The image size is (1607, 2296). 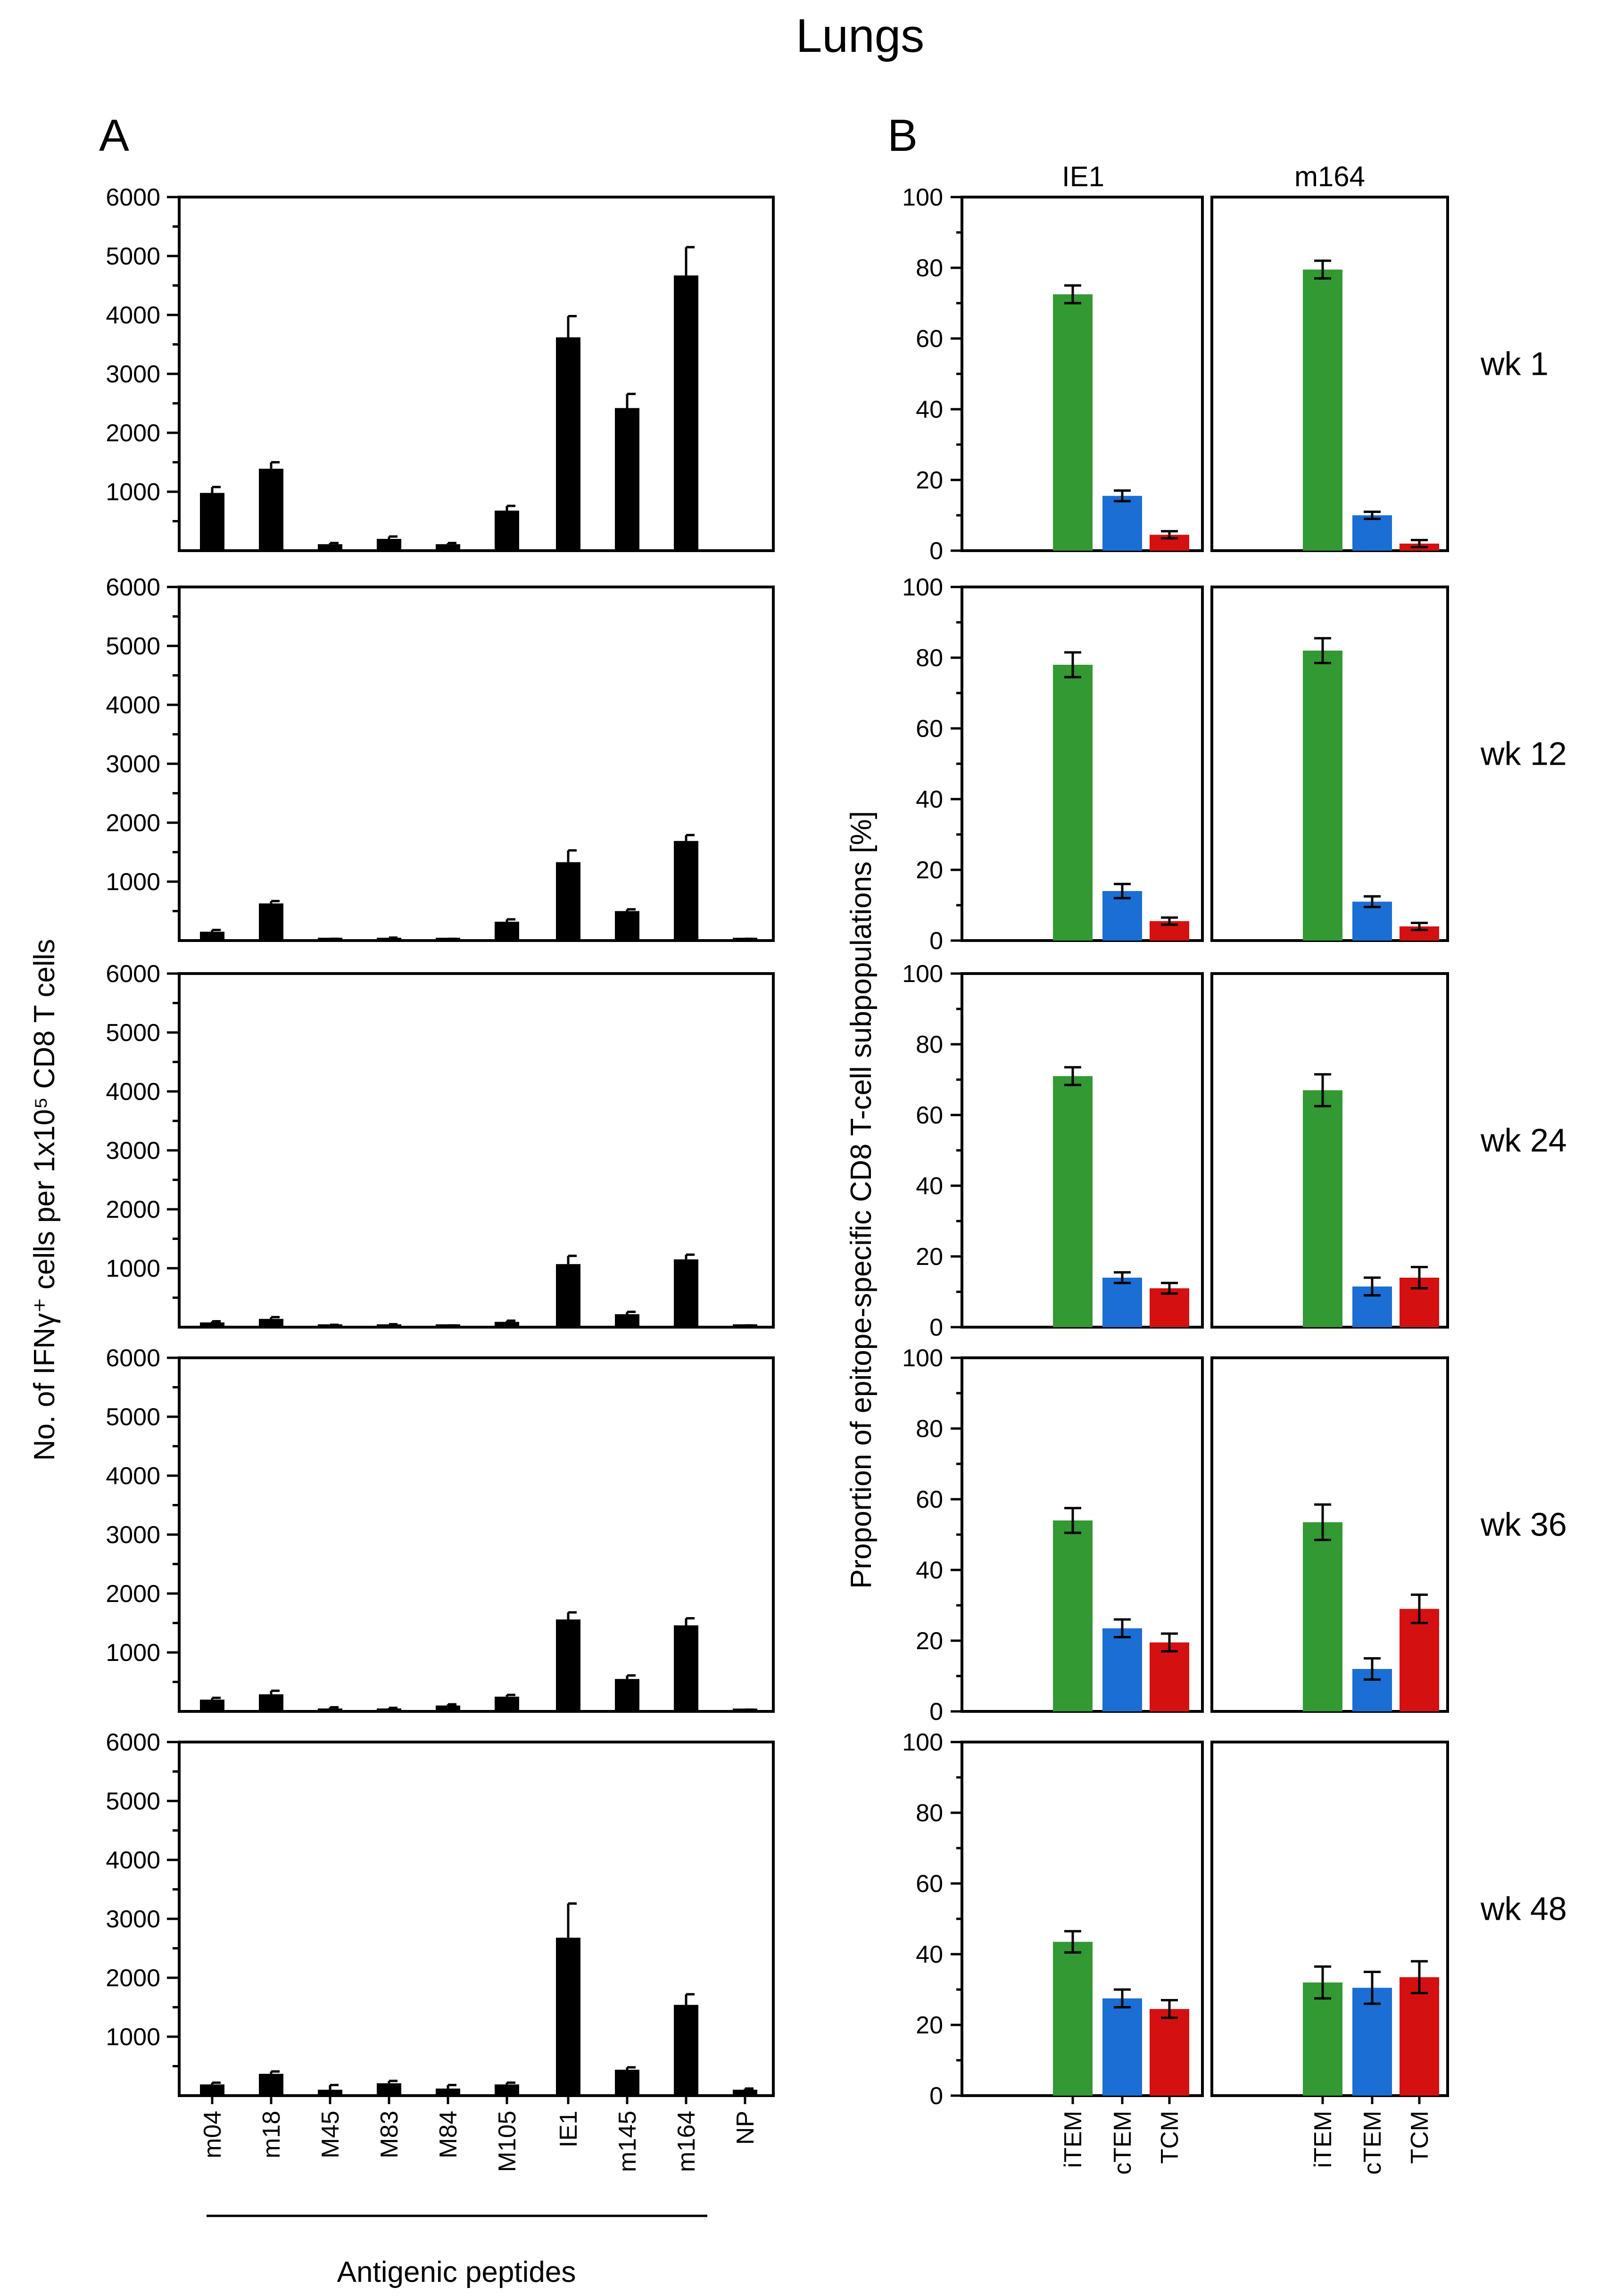 What do you see at coordinates (1523, 1140) in the screenshot?
I see `week-label: wk 24` at bounding box center [1523, 1140].